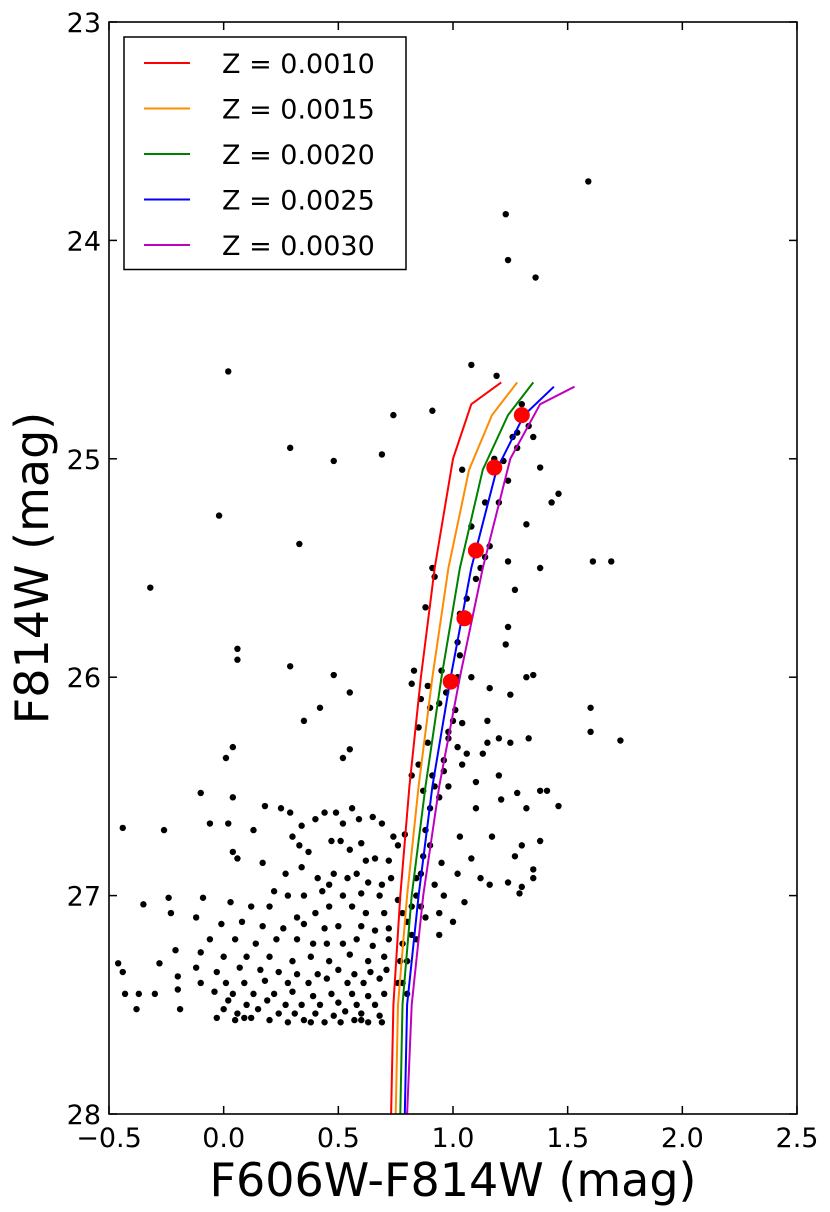  Describe the element at coordinates (32, 568) in the screenshot. I see `y-axis-label: F814W (mag)` at that location.